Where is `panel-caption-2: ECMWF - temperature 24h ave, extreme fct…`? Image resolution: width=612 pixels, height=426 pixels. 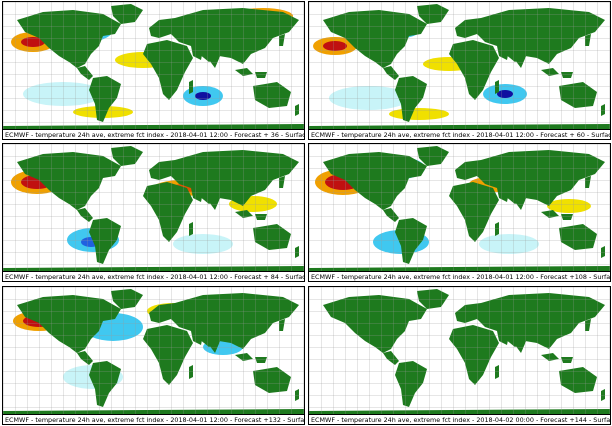 panel-caption-2: ECMWF - temperature 24h ave, extreme fct… is located at coordinates (459, 134).